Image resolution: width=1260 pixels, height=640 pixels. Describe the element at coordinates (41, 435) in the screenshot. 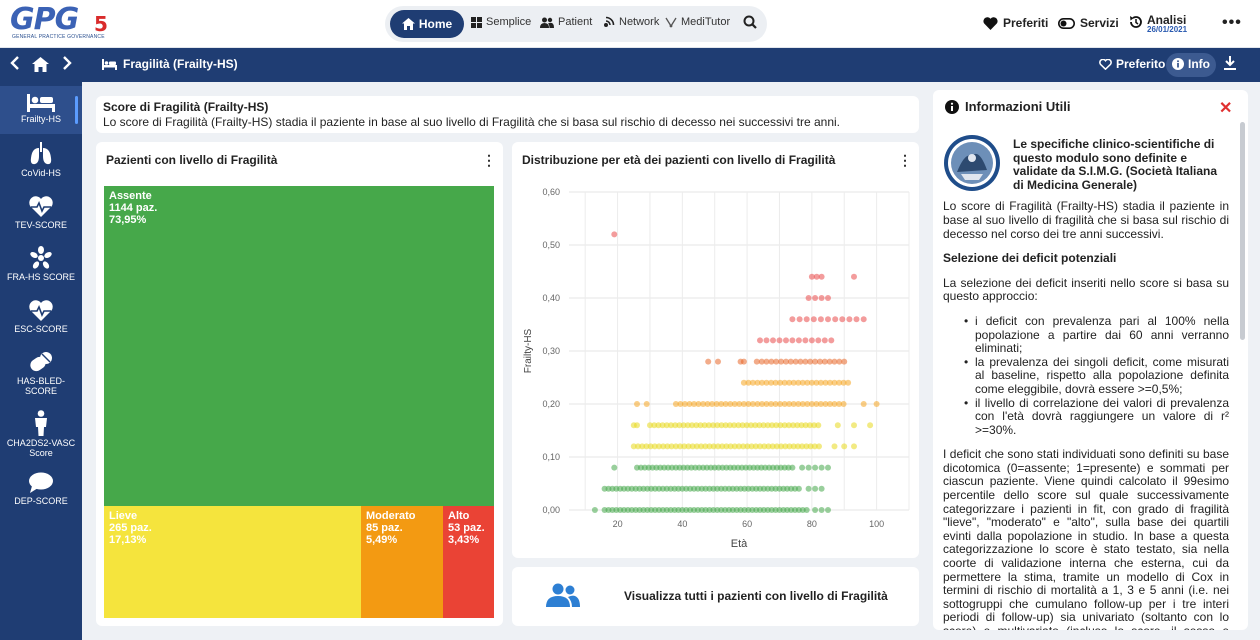

I see `sidebar-item-cha2ds2-vasc-score: CHA2DS2-VASC Score` at that location.